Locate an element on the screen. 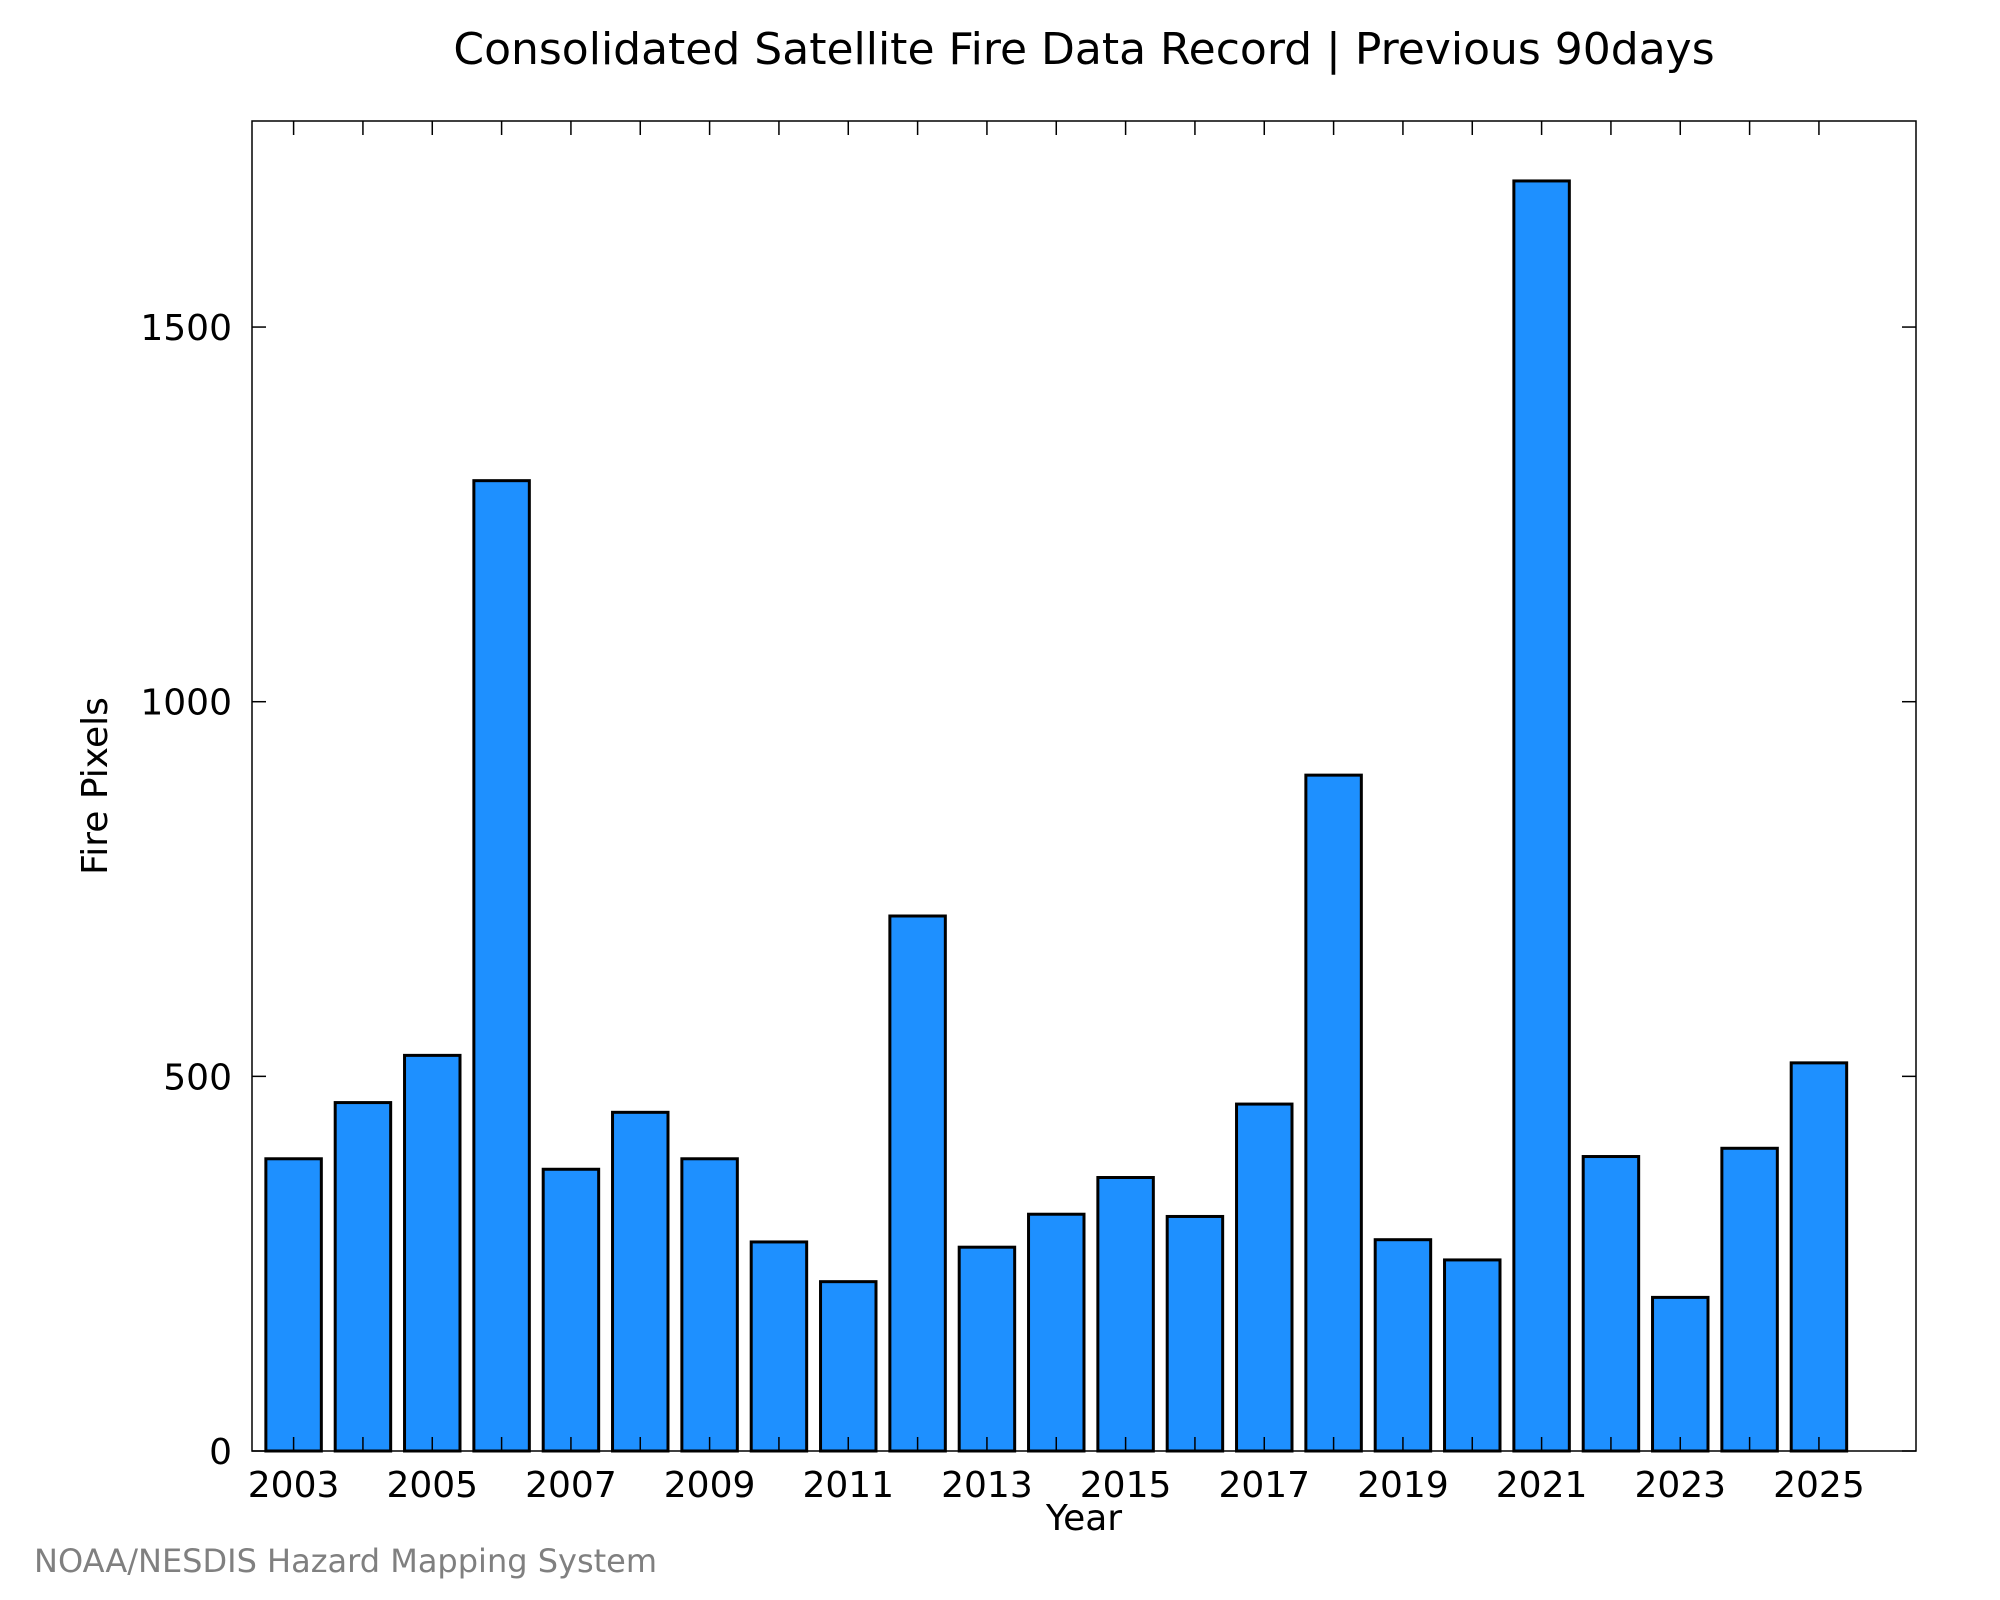  bar-2009 is located at coordinates (709, 1305).